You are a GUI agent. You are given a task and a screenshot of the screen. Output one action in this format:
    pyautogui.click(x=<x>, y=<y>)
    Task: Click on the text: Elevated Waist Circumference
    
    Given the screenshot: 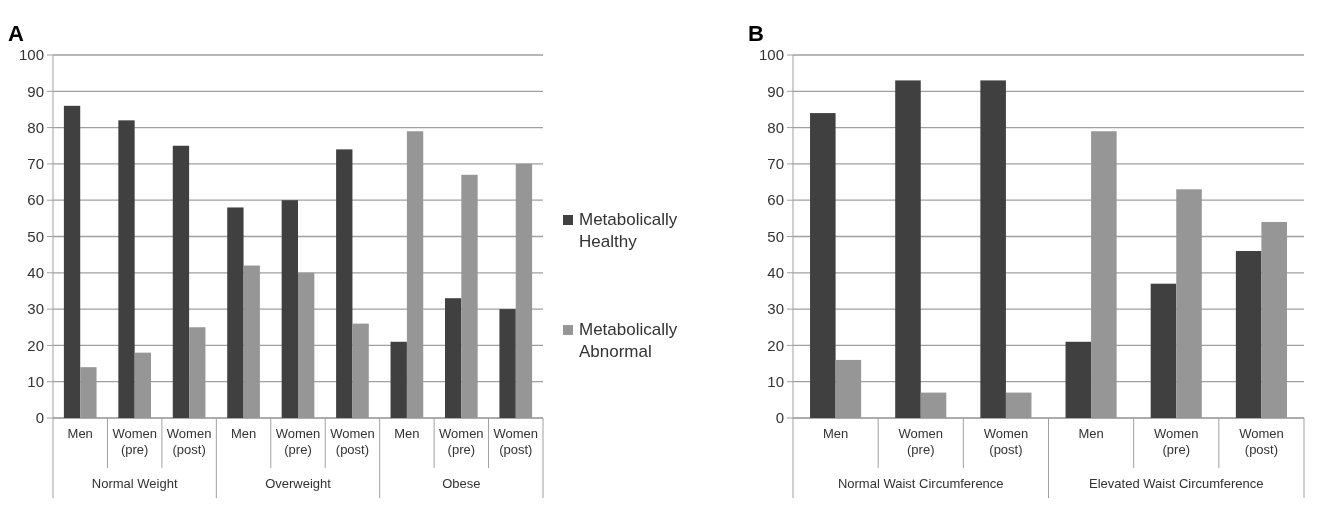 What is the action you would take?
    pyautogui.click(x=1176, y=483)
    